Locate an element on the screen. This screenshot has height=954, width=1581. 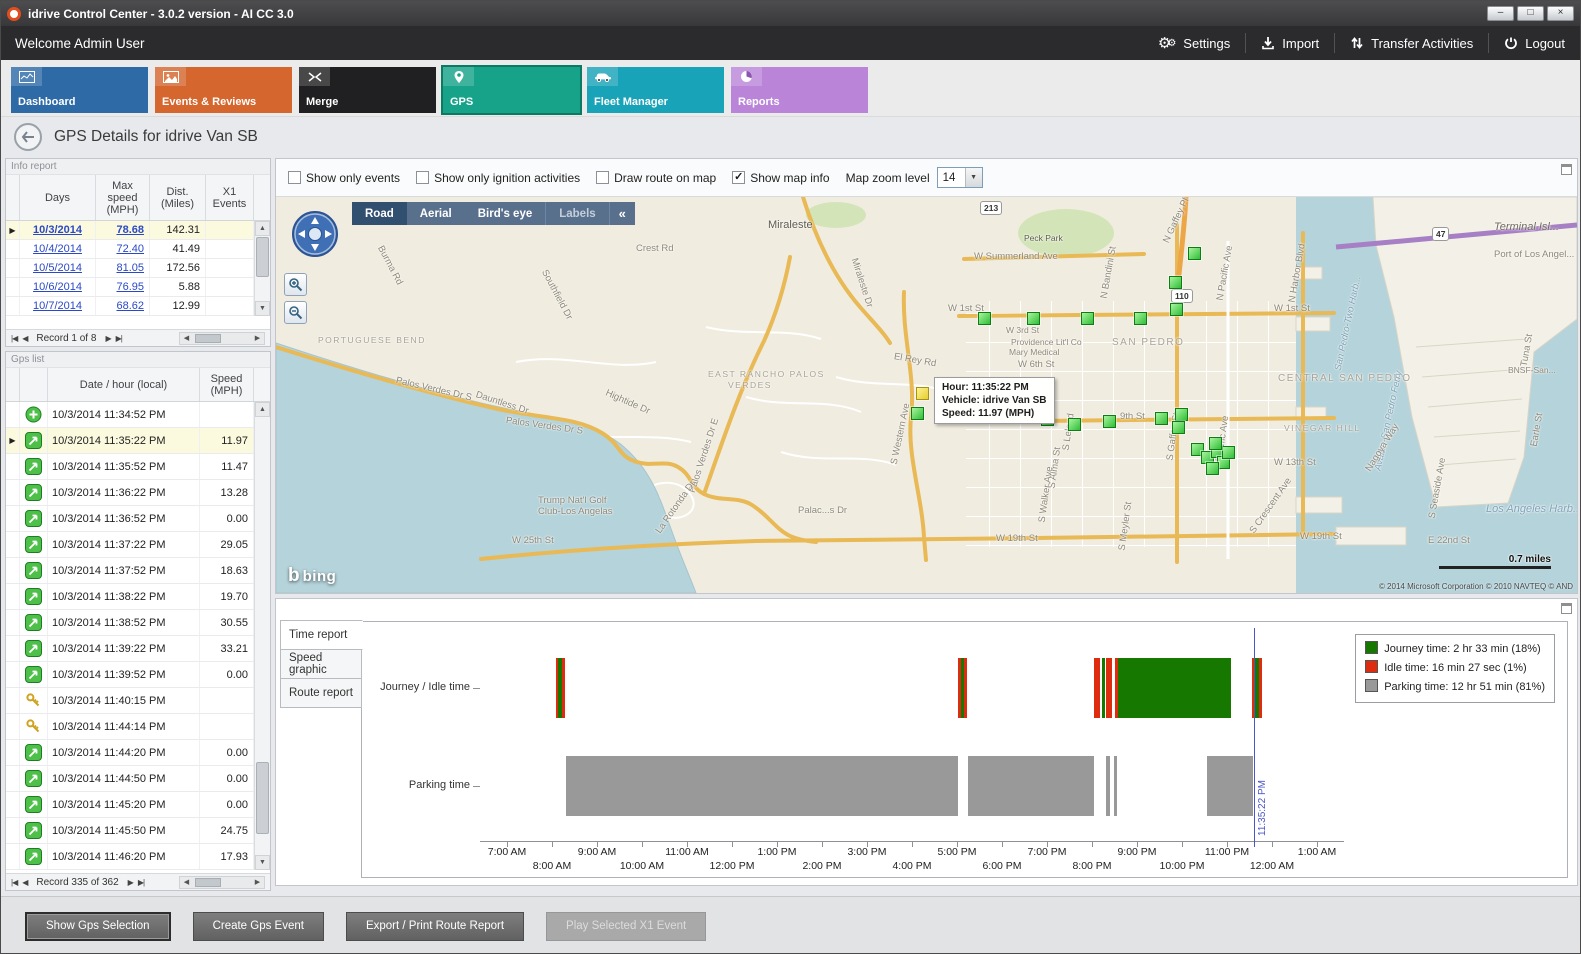
table-row: 10/3/2014 11:40:15 PM is located at coordinates (138, 701).